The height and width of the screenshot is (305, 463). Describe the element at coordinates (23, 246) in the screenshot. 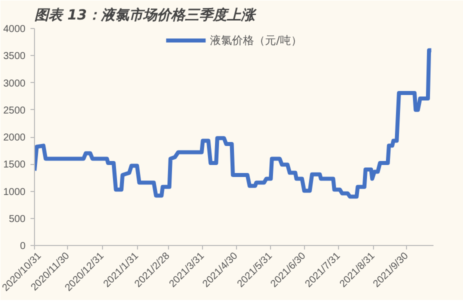

I see `y-tick-label: 0` at that location.